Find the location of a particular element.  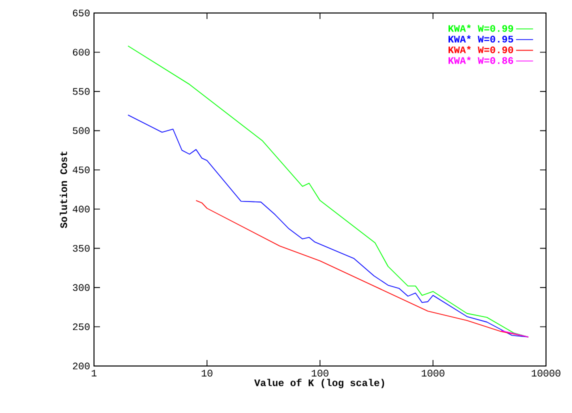

y-tick-label: 650 is located at coordinates (81, 13).